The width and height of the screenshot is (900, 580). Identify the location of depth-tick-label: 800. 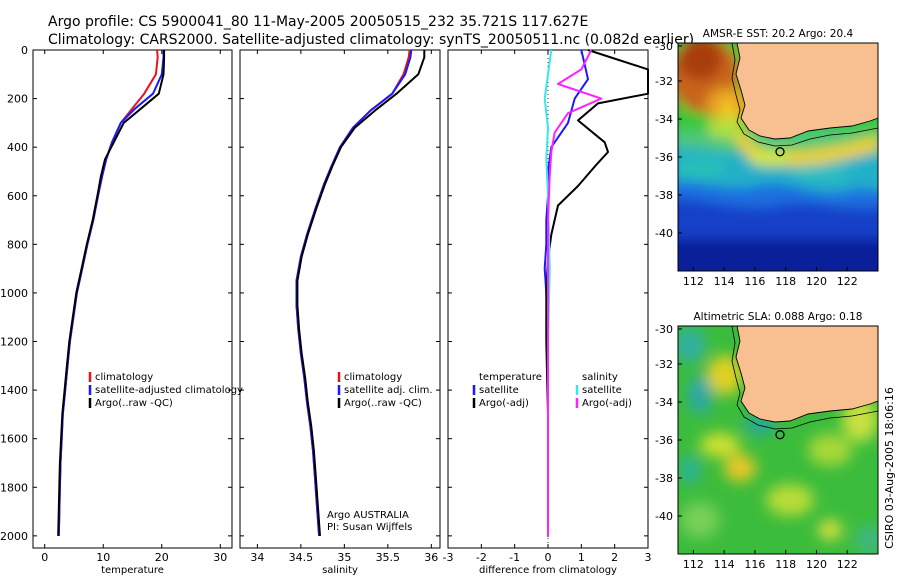
(17, 244).